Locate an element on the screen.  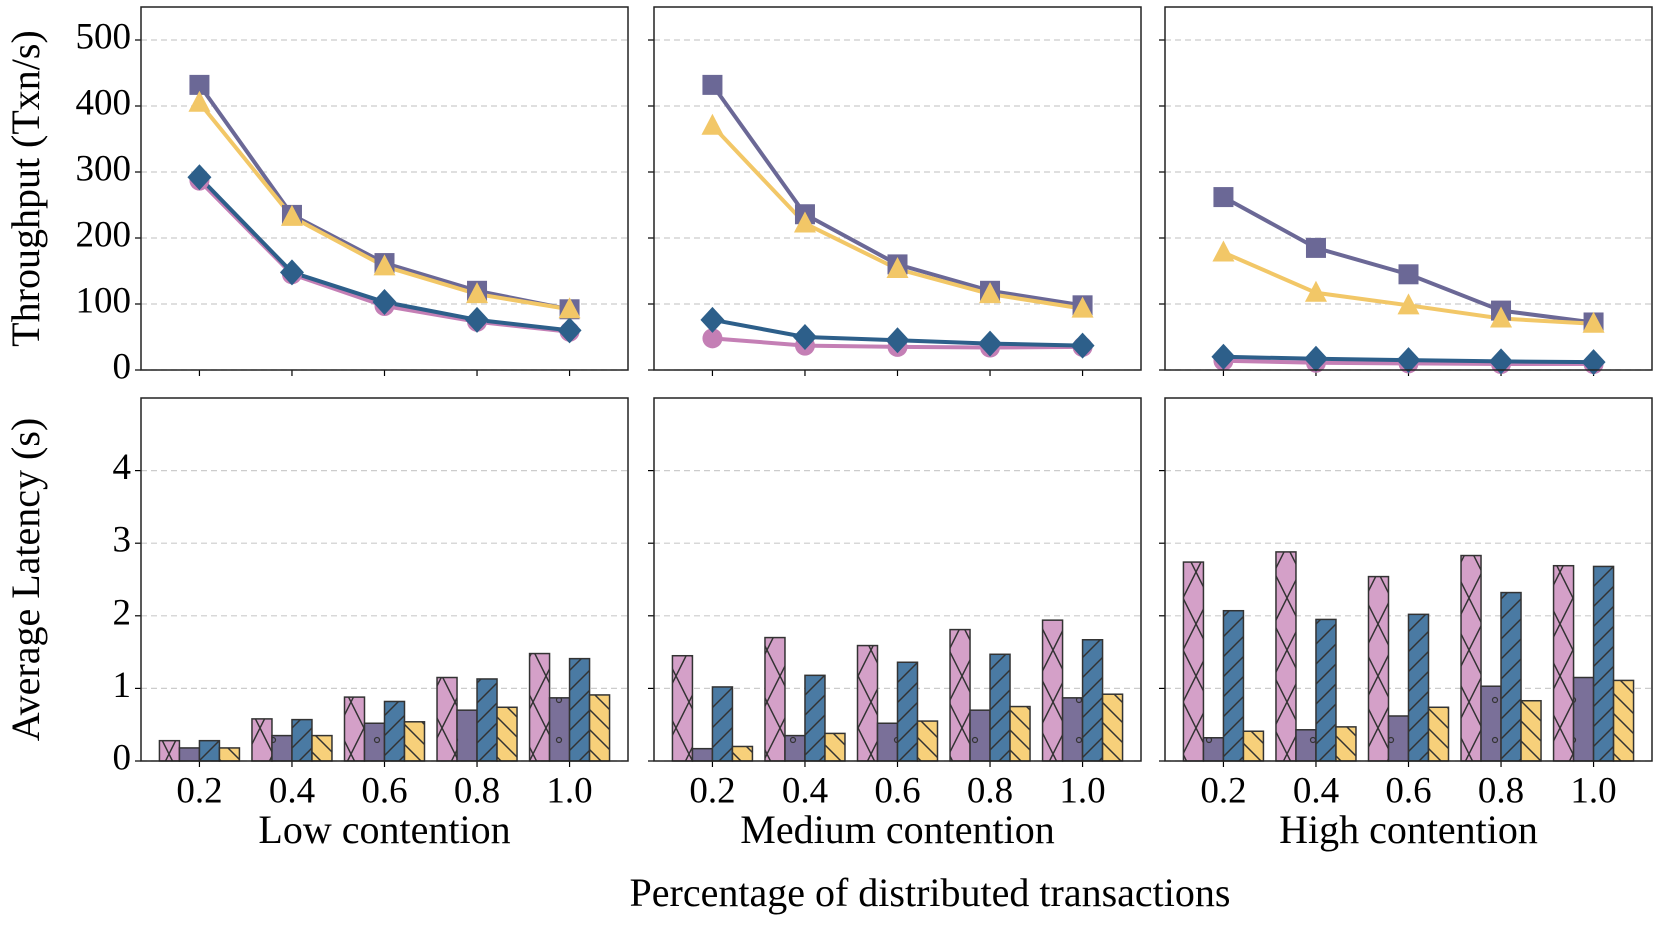
y-tick-label: 3 is located at coordinates (122, 540).